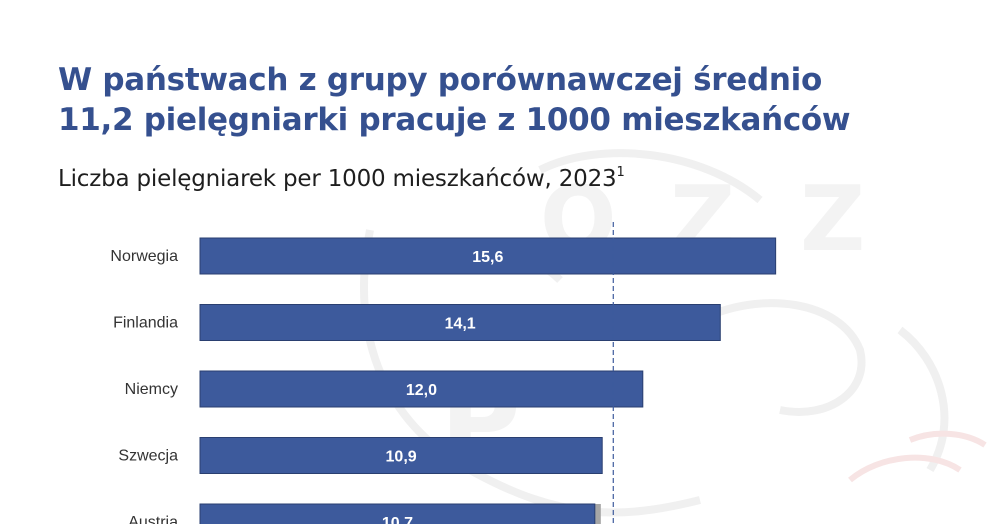  What do you see at coordinates (397, 519) in the screenshot?
I see `value-label: 10,7` at bounding box center [397, 519].